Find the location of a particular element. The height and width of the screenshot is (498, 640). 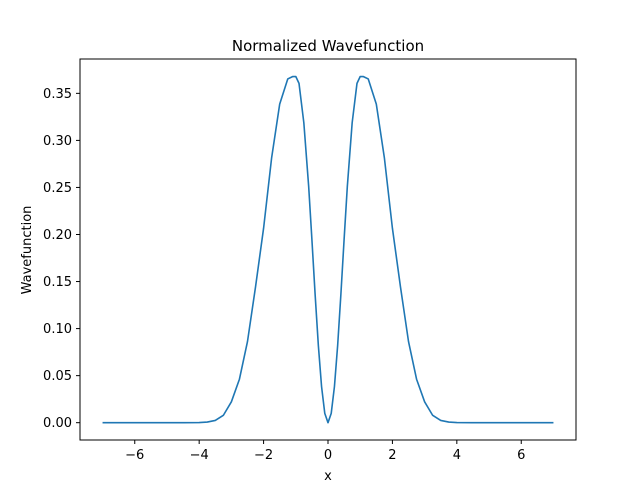

y-tick-label-1: 0.05 is located at coordinates (57, 376).